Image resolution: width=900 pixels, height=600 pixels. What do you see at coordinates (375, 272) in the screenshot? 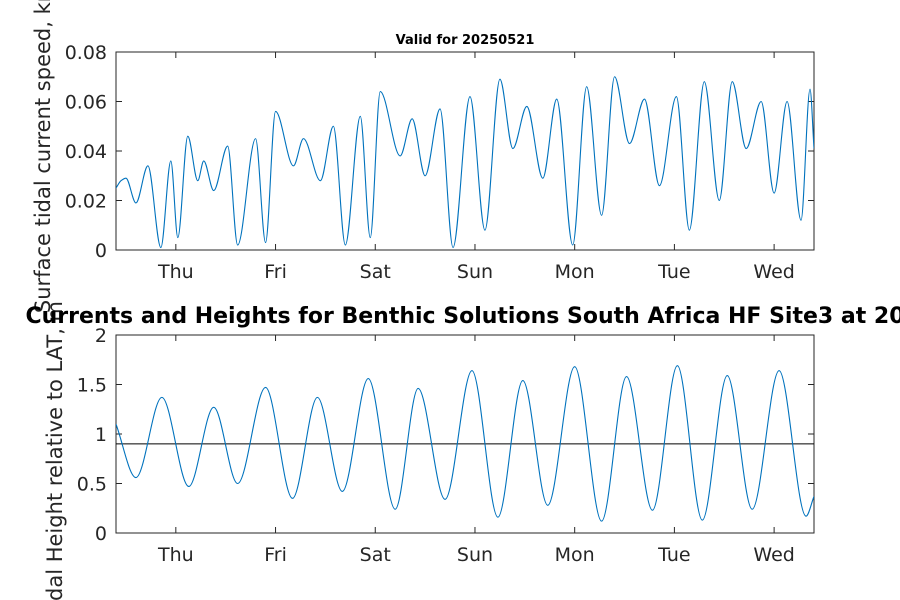
I see `top-xtick-label: Sat` at bounding box center [375, 272].